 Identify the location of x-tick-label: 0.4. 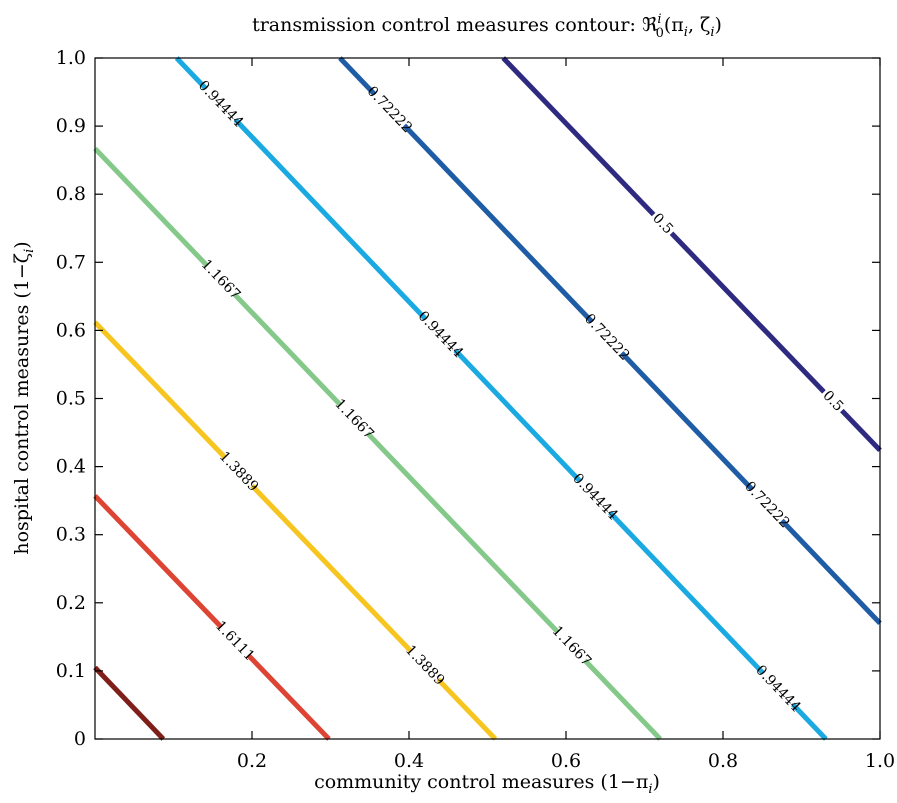
(409, 761).